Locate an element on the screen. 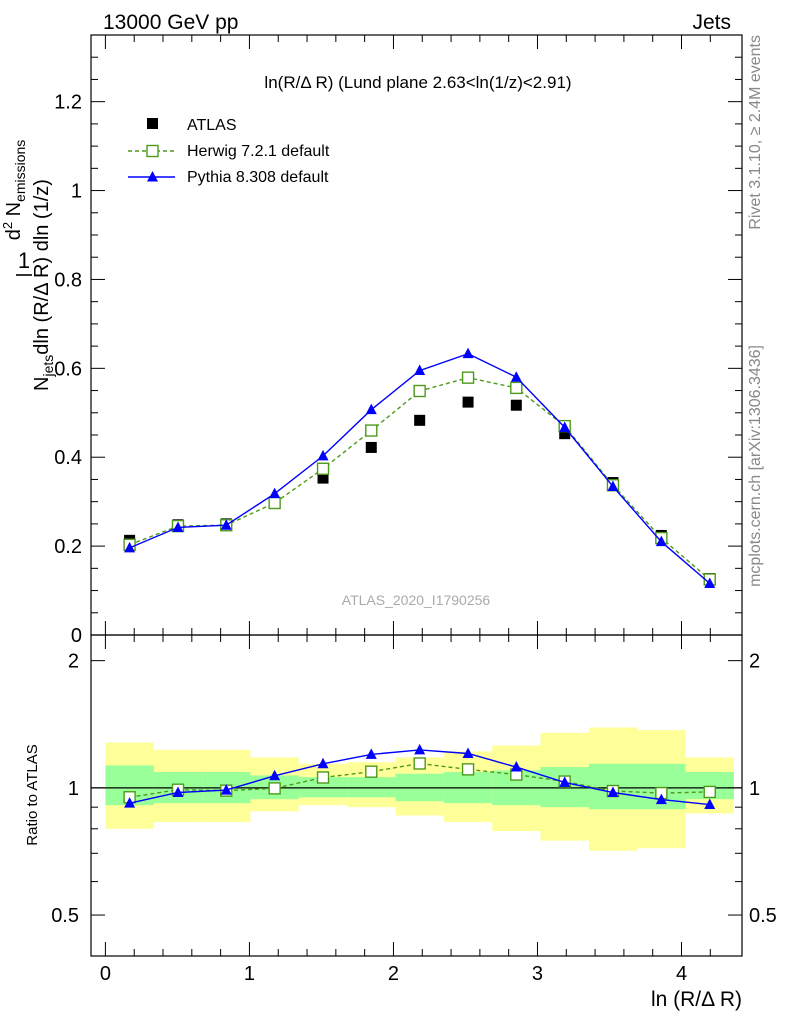 Image resolution: width=786 pixels, height=1024 pixels. svg-text: ATLAS is located at coordinates (212, 125).